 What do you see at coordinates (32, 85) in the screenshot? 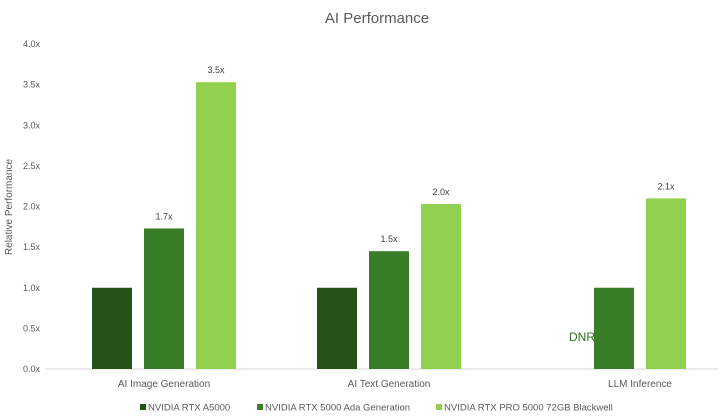
I see `y-tick-label: 3.5x` at bounding box center [32, 85].